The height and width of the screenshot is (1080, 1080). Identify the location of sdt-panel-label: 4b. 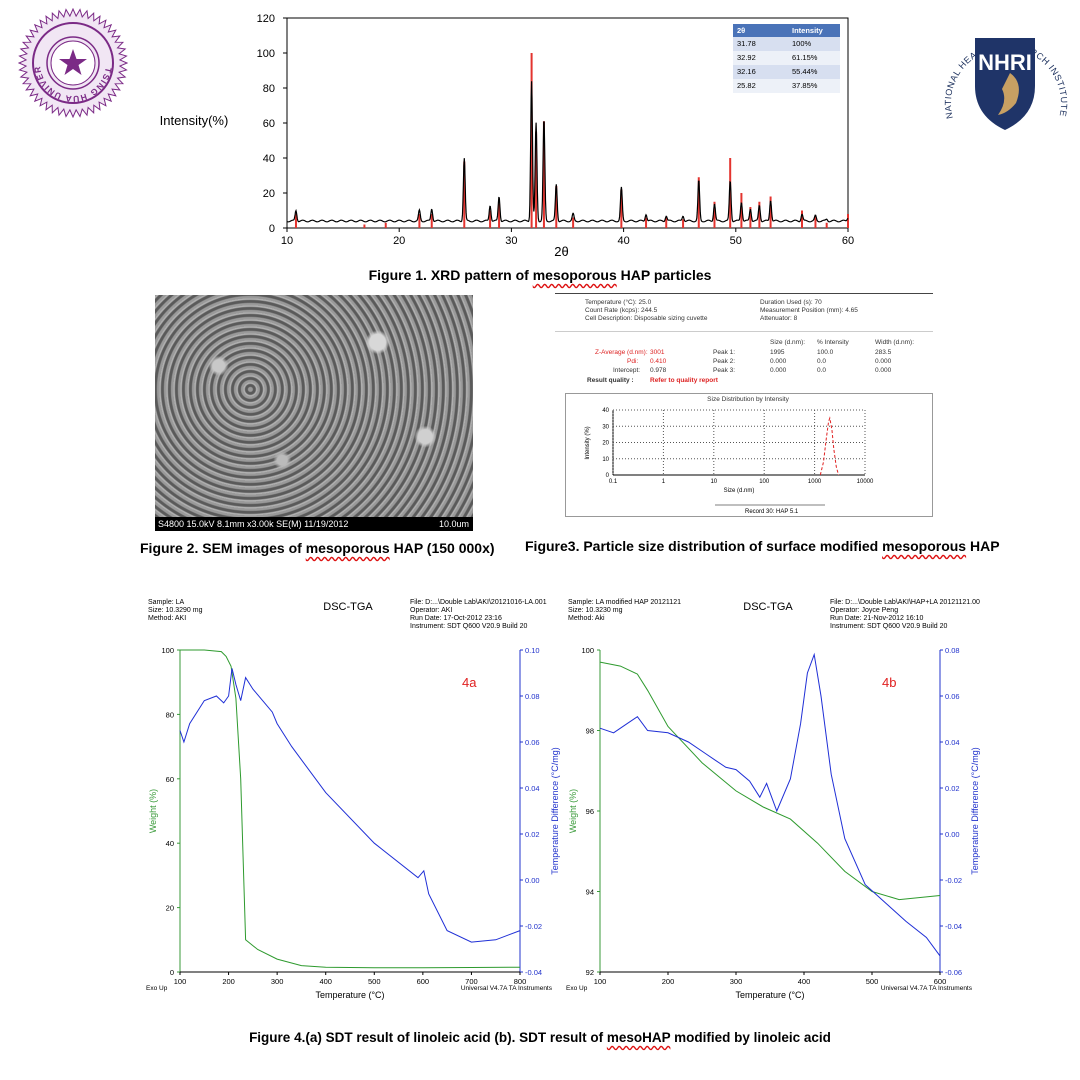
(889, 682).